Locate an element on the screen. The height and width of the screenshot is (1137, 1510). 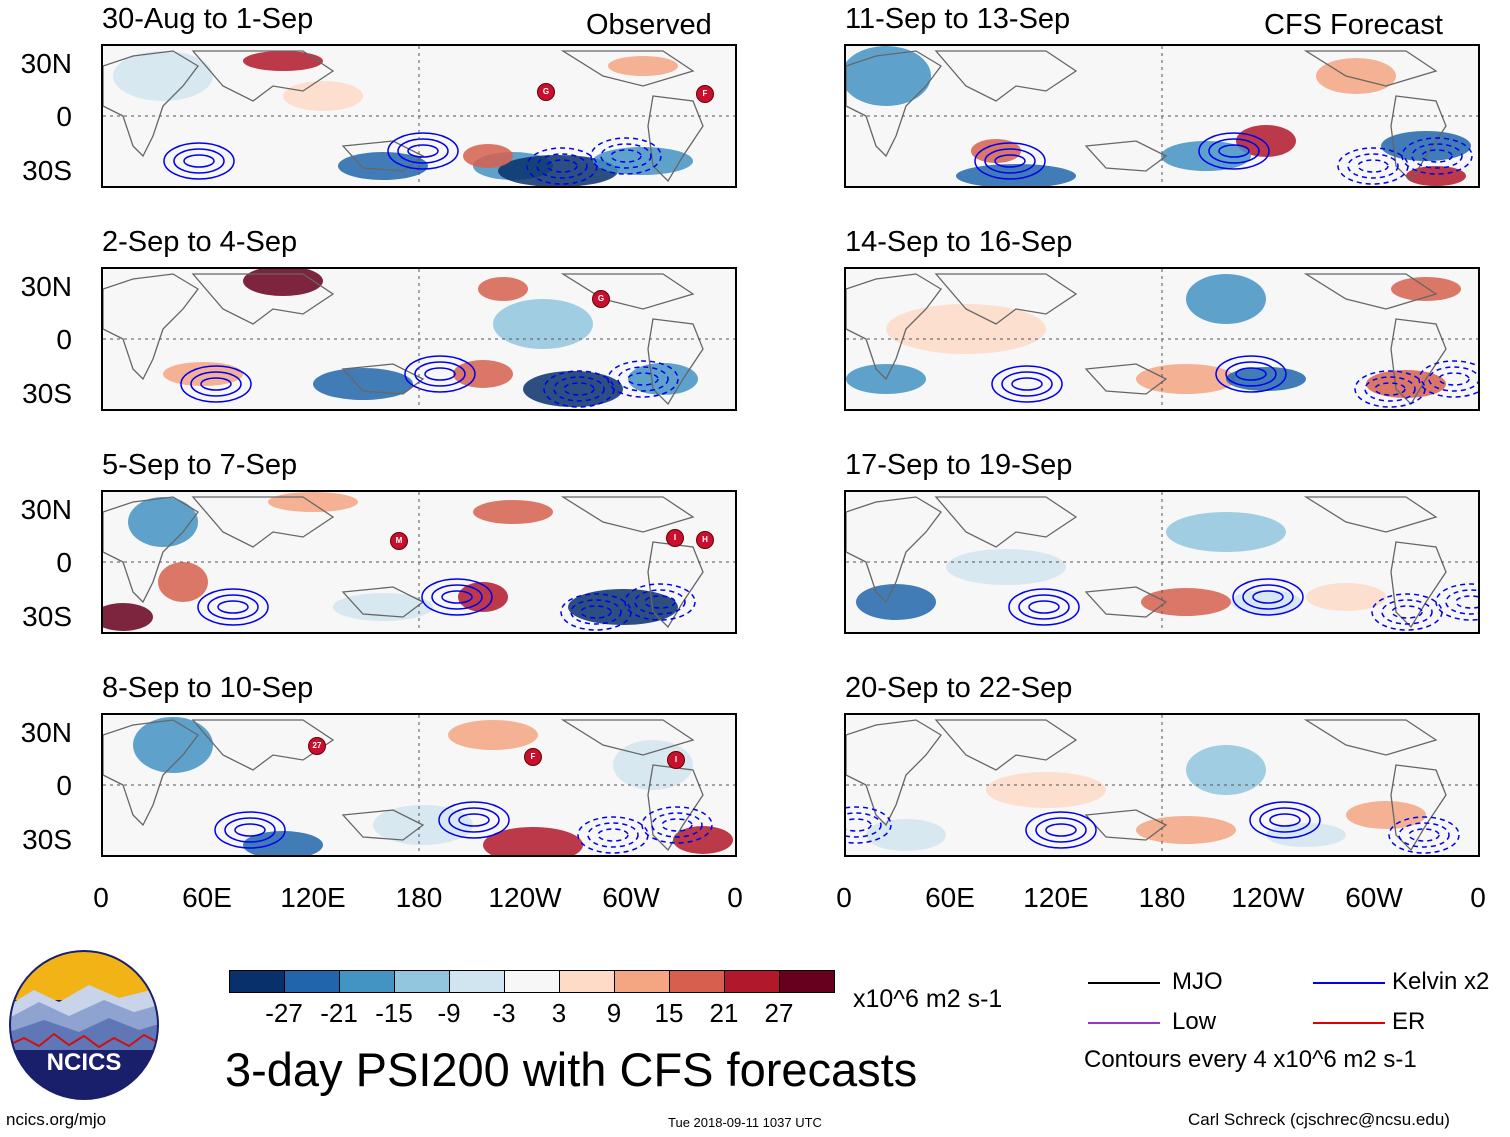
storm-marker: F is located at coordinates (533, 757).